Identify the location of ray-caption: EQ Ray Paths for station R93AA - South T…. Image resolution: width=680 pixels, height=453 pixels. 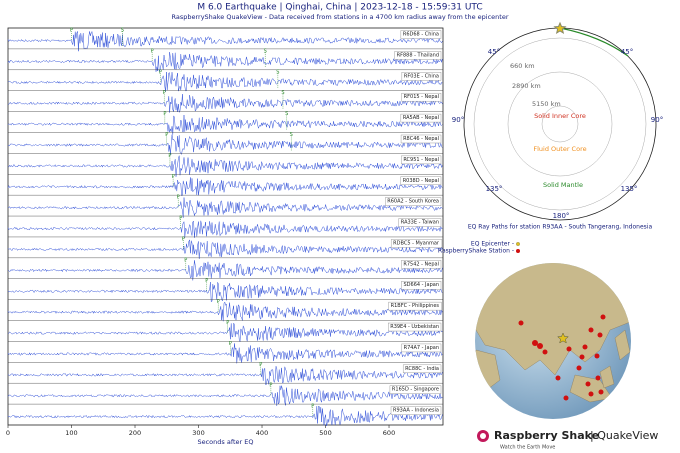
(560, 227).